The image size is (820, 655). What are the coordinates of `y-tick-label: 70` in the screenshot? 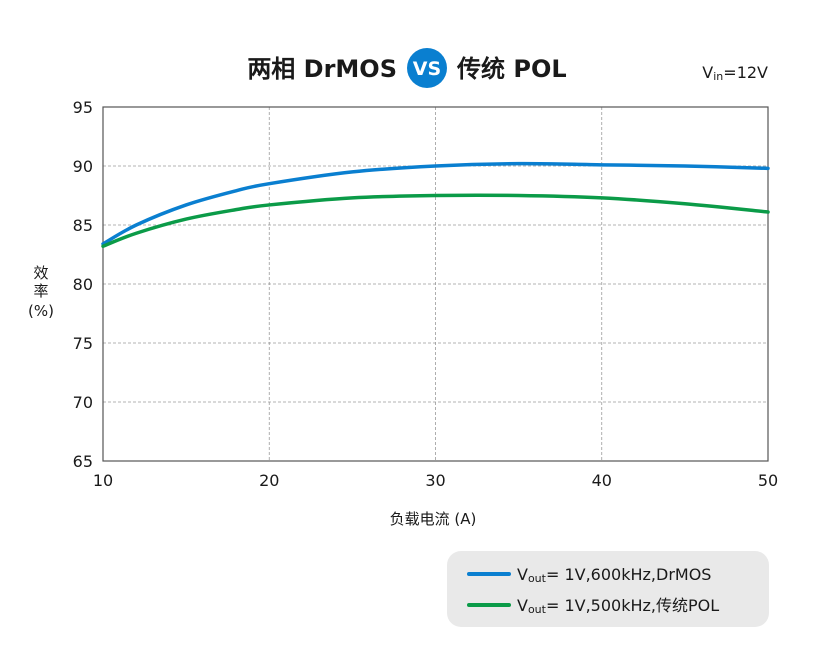 It's located at (83, 402).